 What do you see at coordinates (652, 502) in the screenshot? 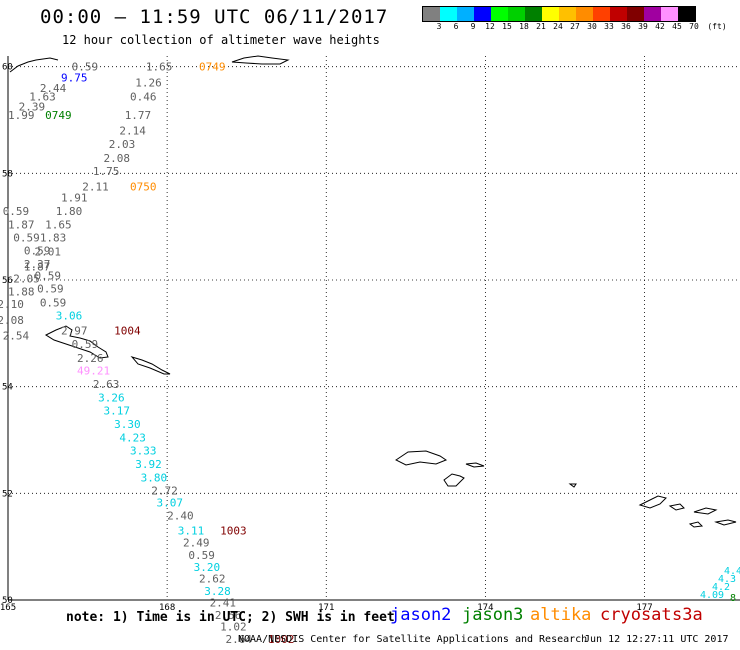
I see `island-e` at bounding box center [652, 502].